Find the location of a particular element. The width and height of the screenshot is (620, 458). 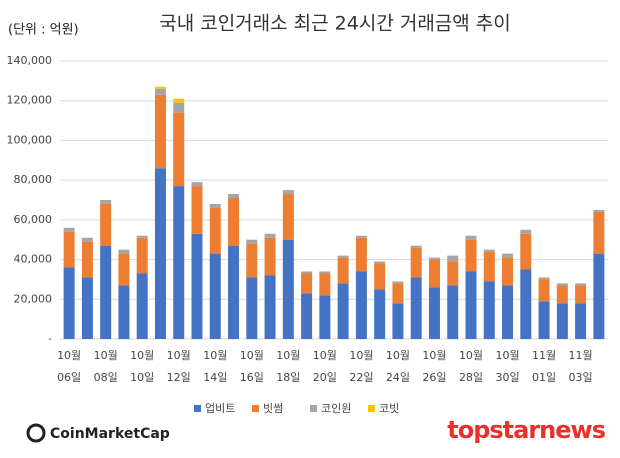

watermark: topstarnews is located at coordinates (526, 430).